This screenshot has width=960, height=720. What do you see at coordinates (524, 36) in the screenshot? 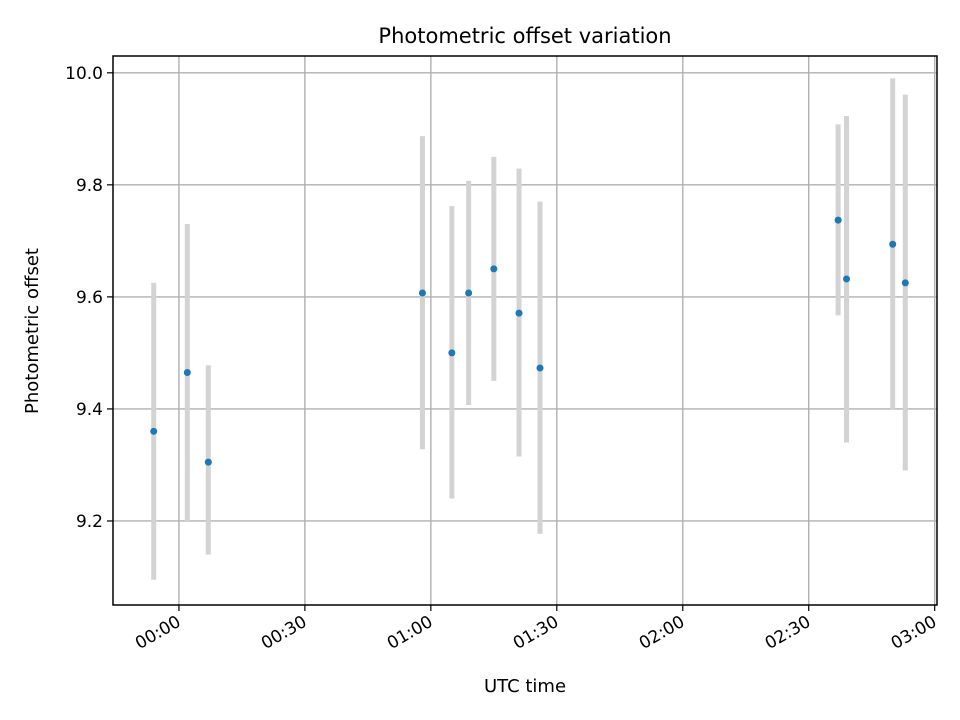
I see `chart-title: Photometric offset variation` at bounding box center [524, 36].